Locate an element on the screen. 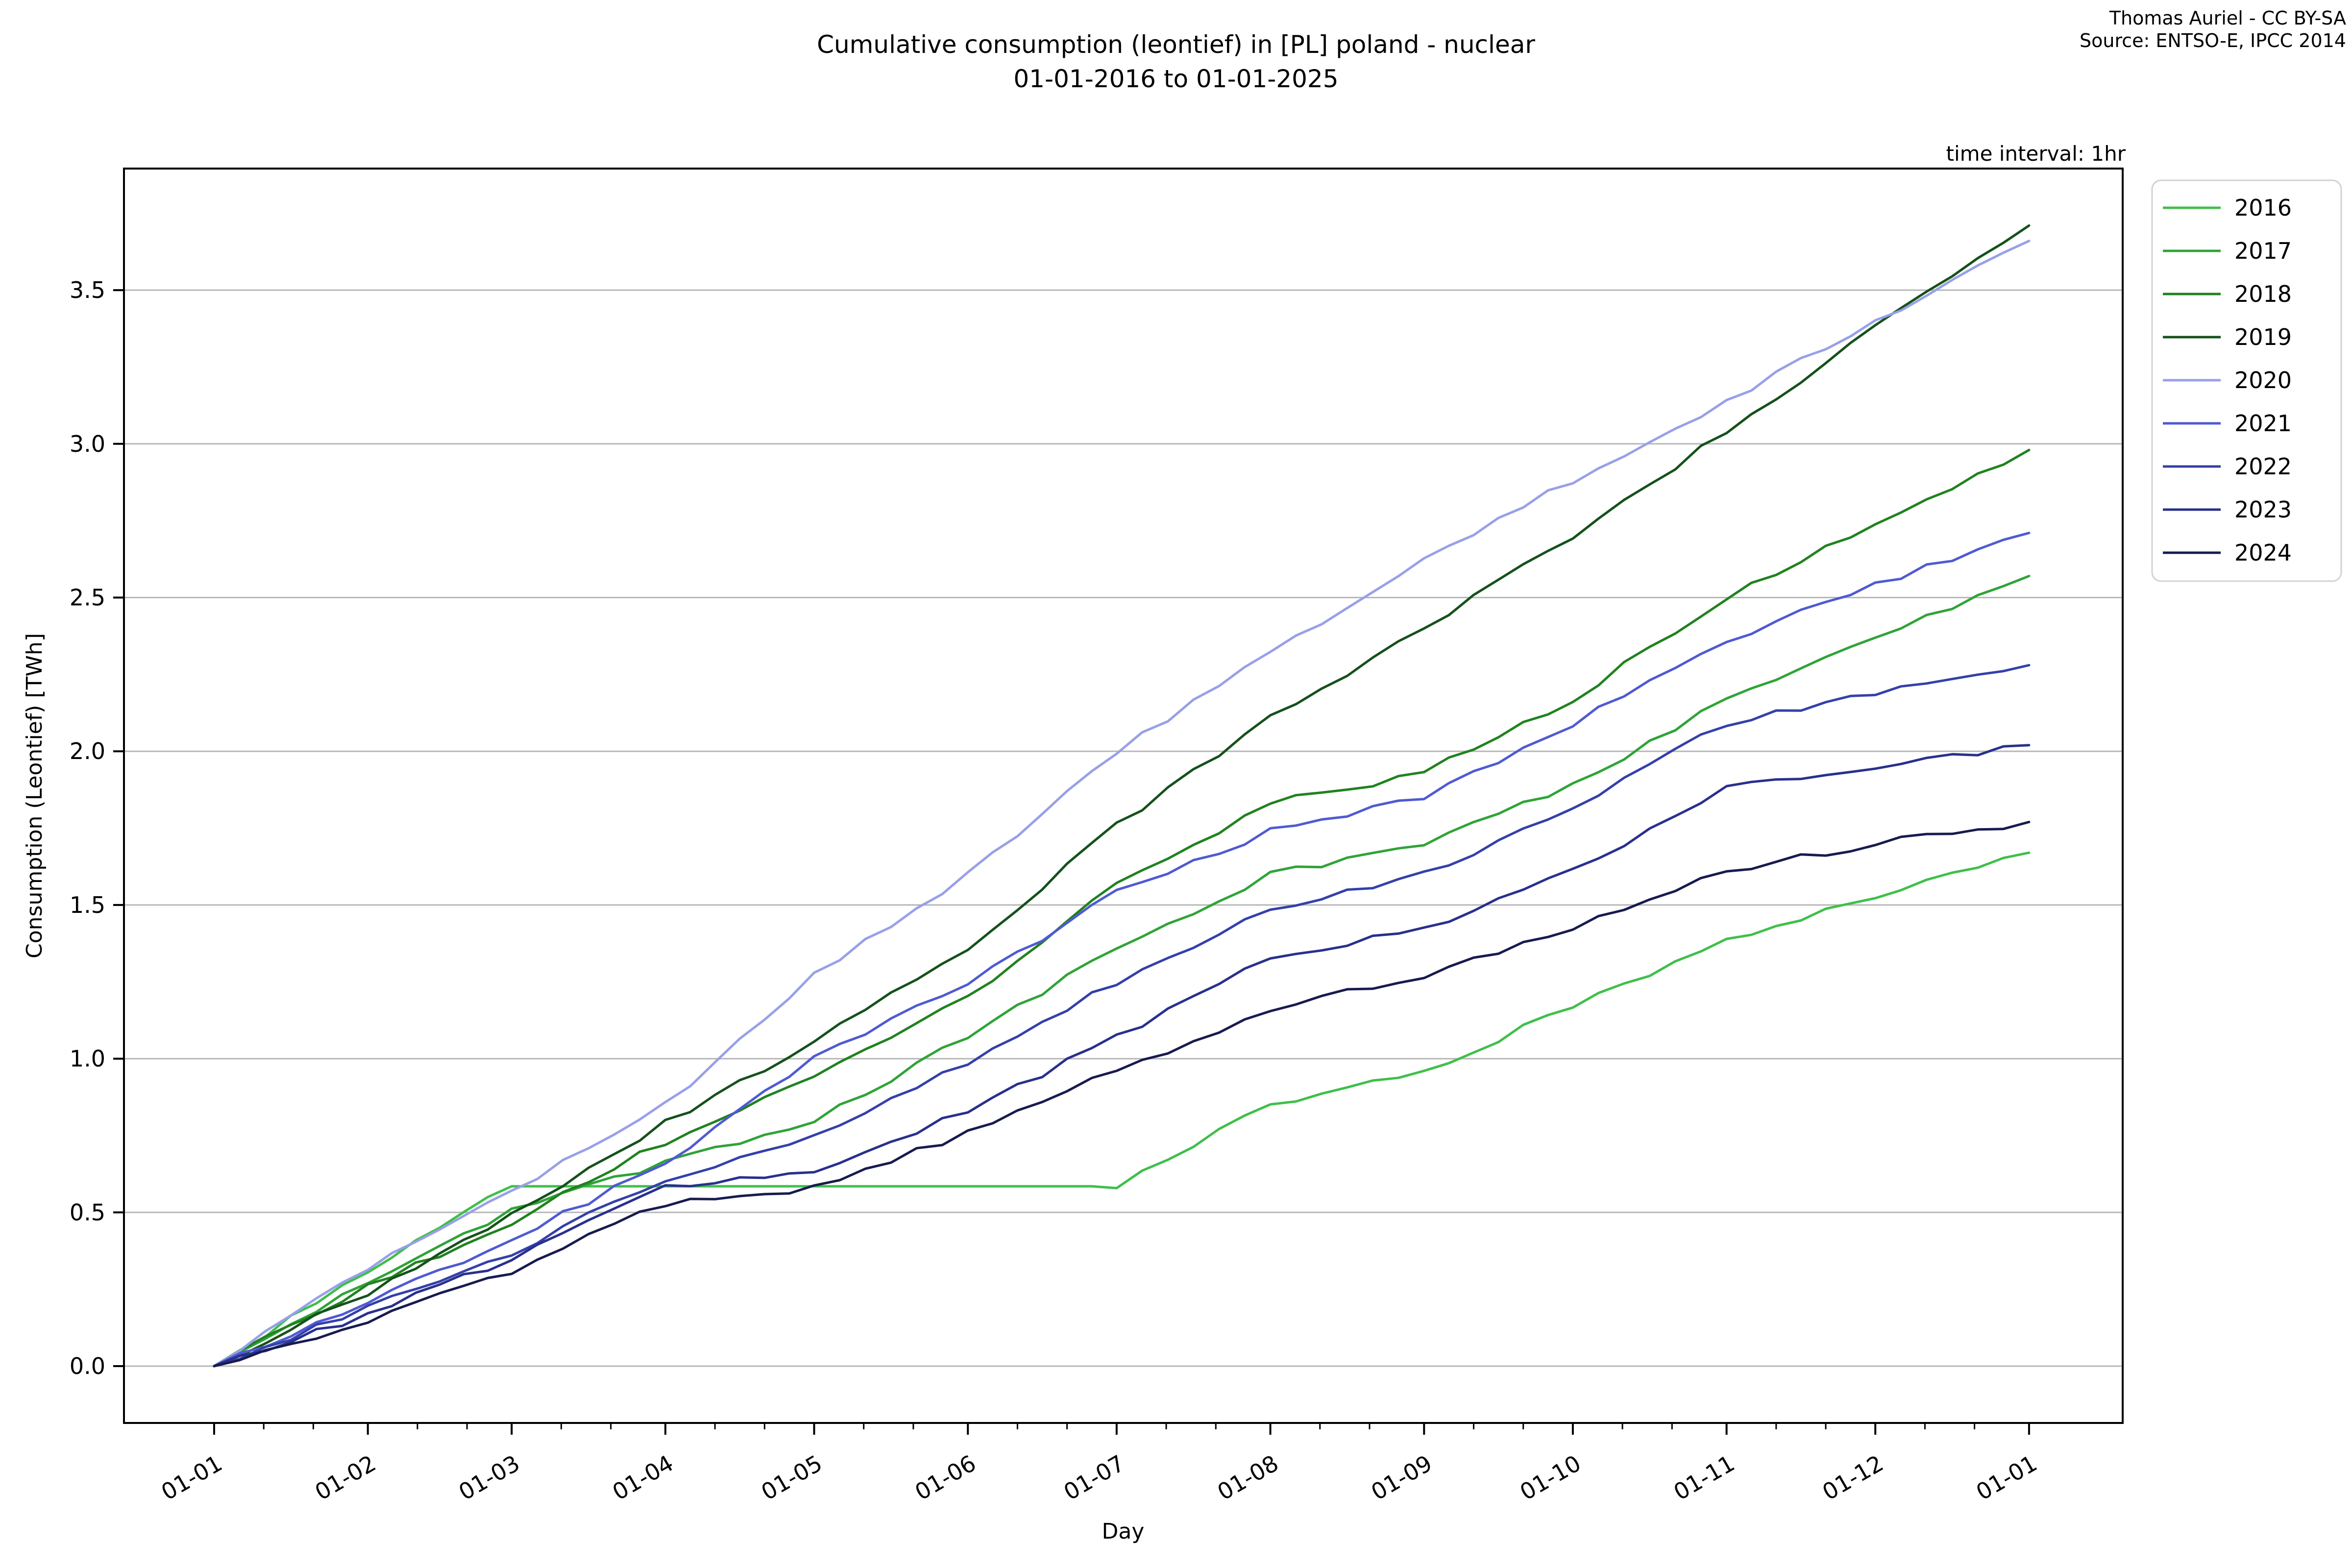 The width and height of the screenshot is (2352, 1568). x-tick-label-8: 01-09 is located at coordinates (1402, 1478).